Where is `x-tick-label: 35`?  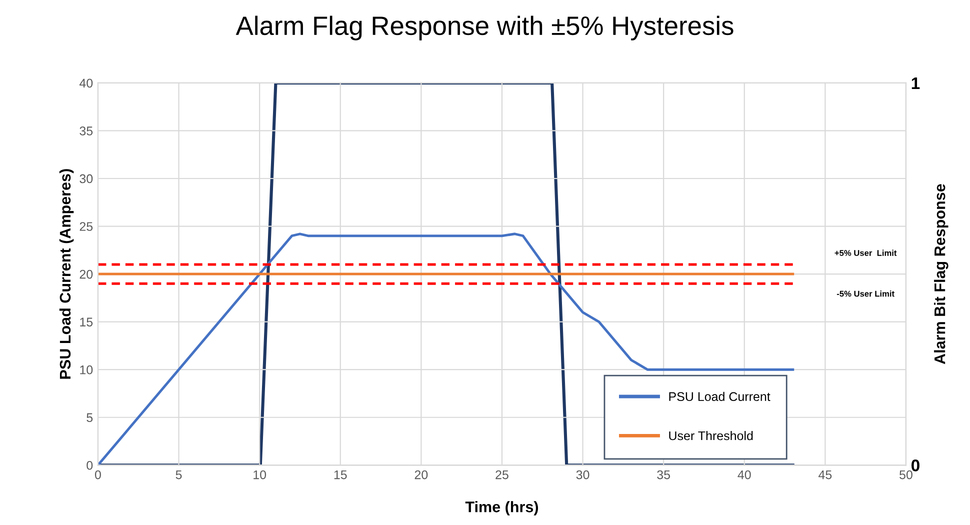 x-tick-label: 35 is located at coordinates (663, 475).